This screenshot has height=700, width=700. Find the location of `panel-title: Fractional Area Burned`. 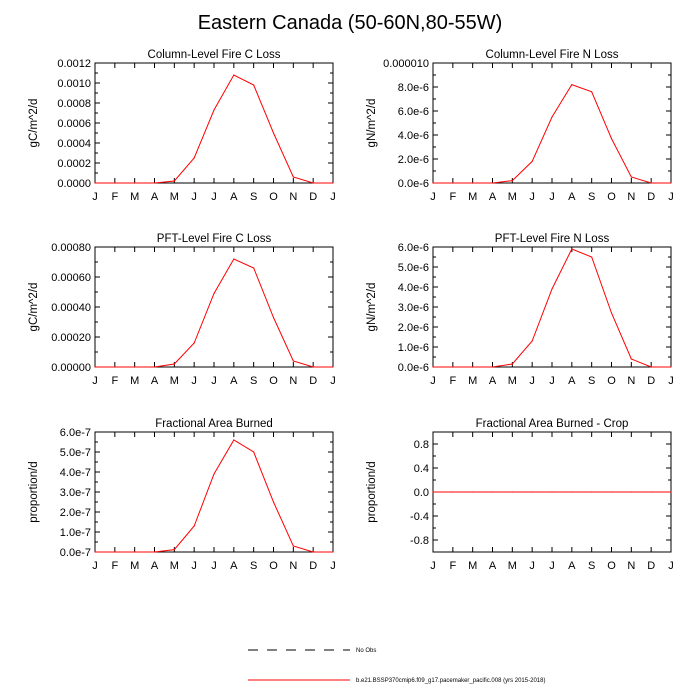

panel-title: Fractional Area Burned is located at coordinates (214, 424).